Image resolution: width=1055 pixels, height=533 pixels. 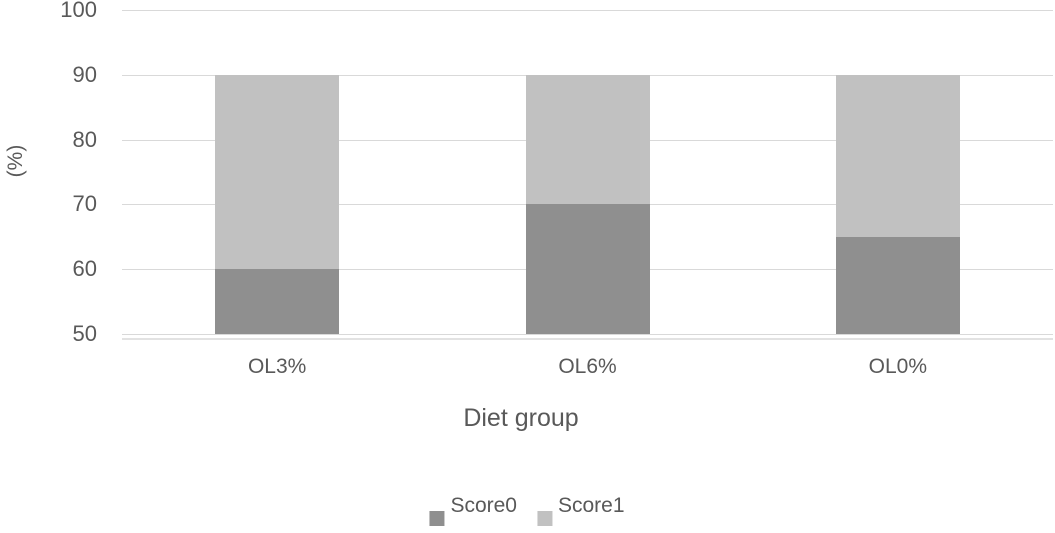 I want to click on x-category-label-OL6%: OL6%, so click(x=587, y=366).